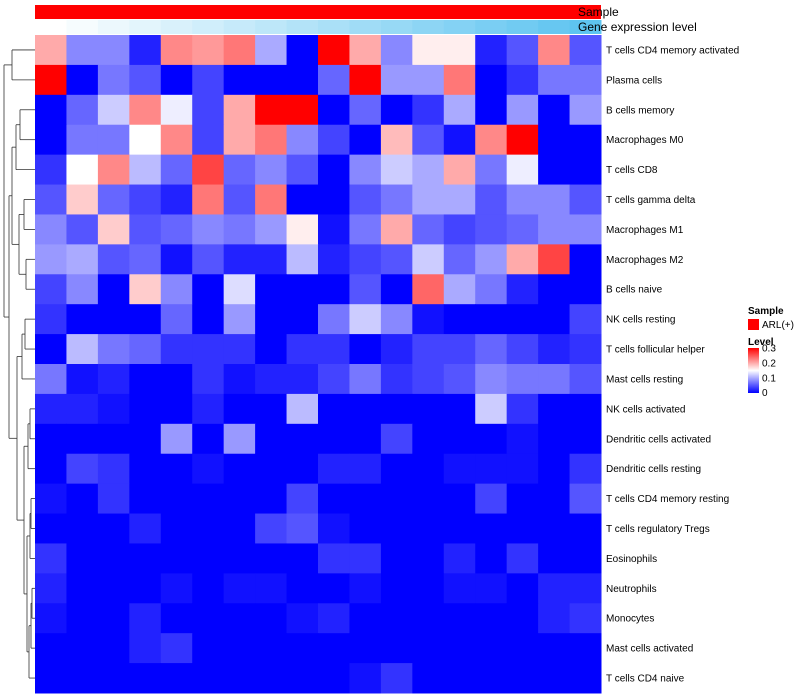  What do you see at coordinates (634, 80) in the screenshot?
I see `row-label: Plasma cells` at bounding box center [634, 80].